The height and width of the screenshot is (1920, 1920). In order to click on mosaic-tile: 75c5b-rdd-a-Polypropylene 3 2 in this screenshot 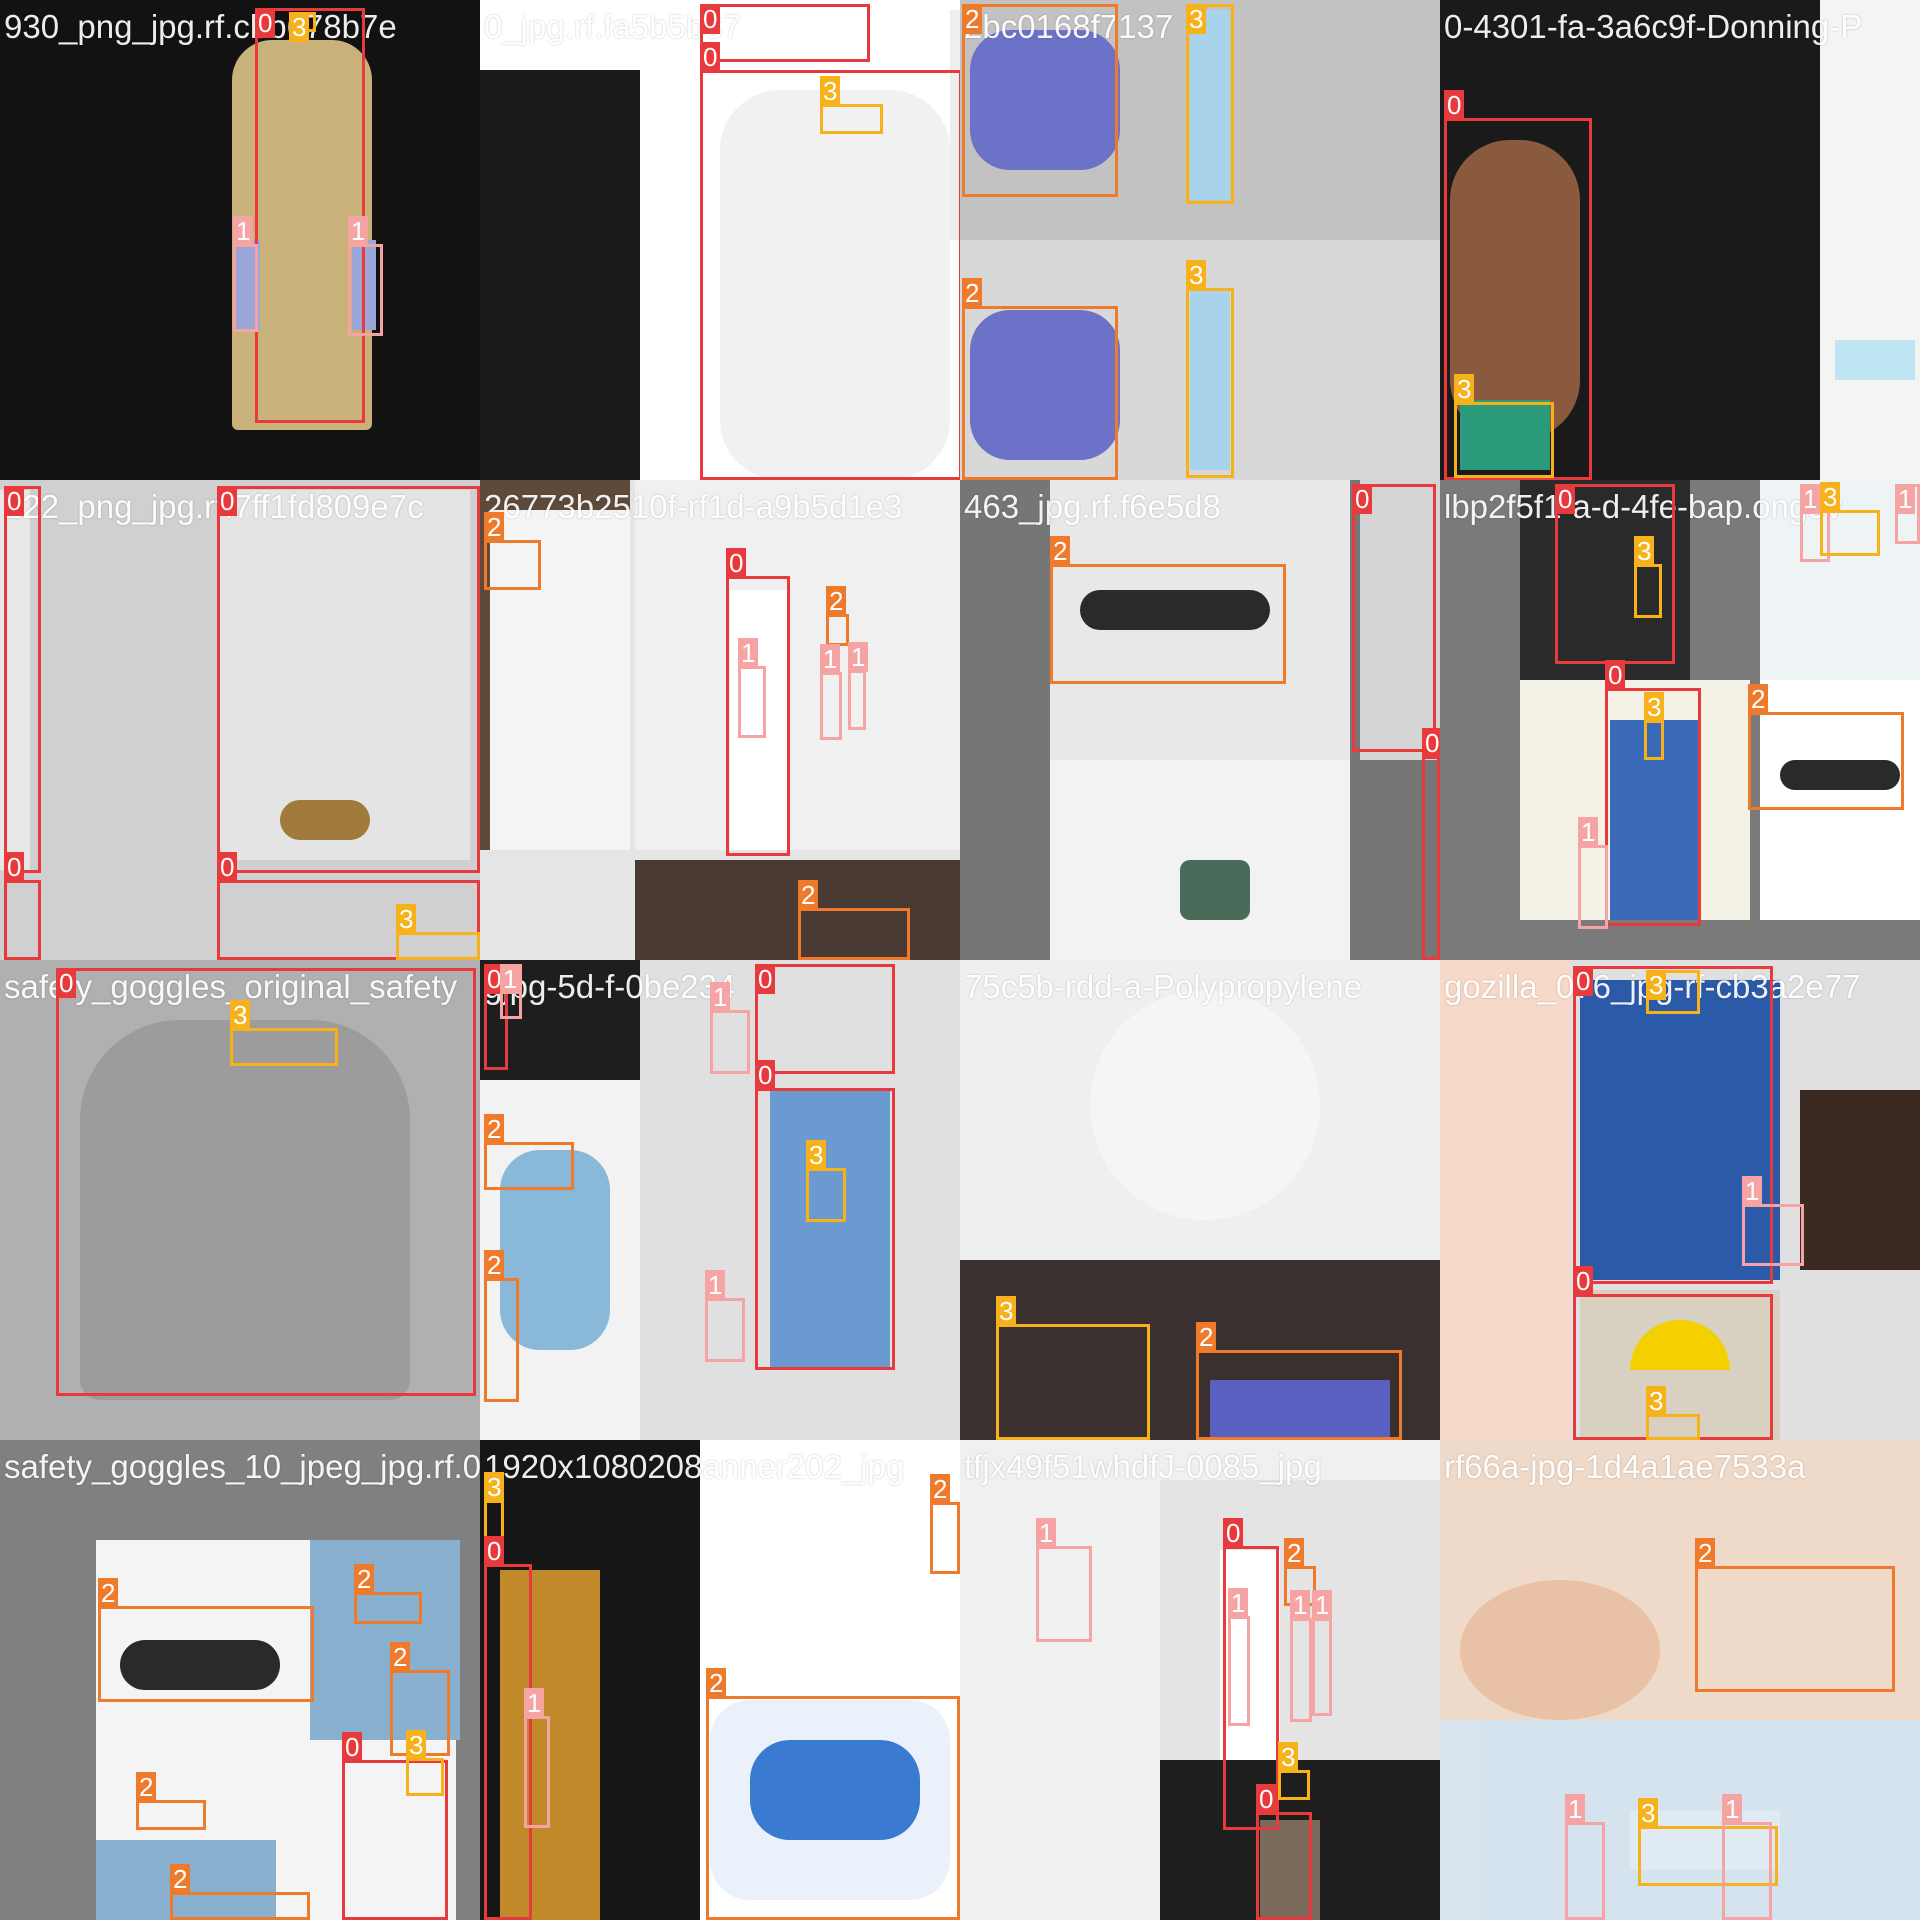, I will do `click(1200, 1200)`.